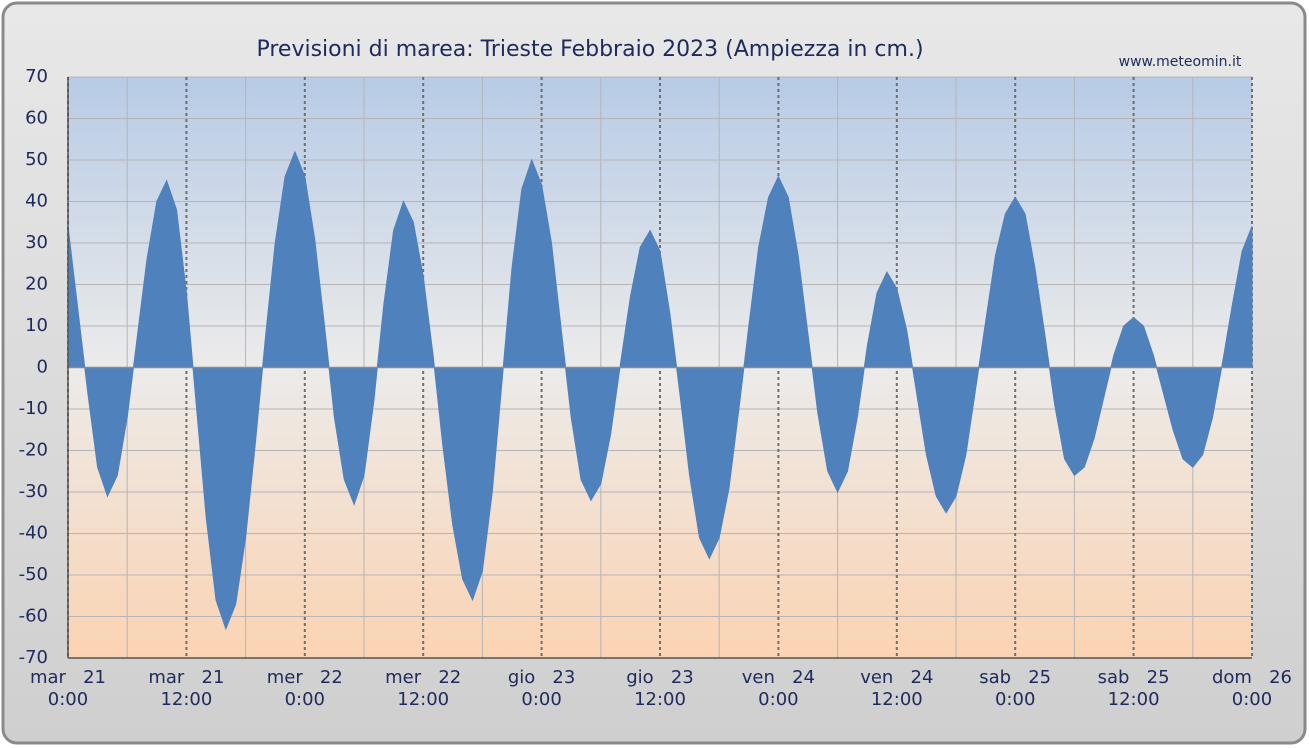  I want to click on y-tick-label: -50, so click(33, 574).